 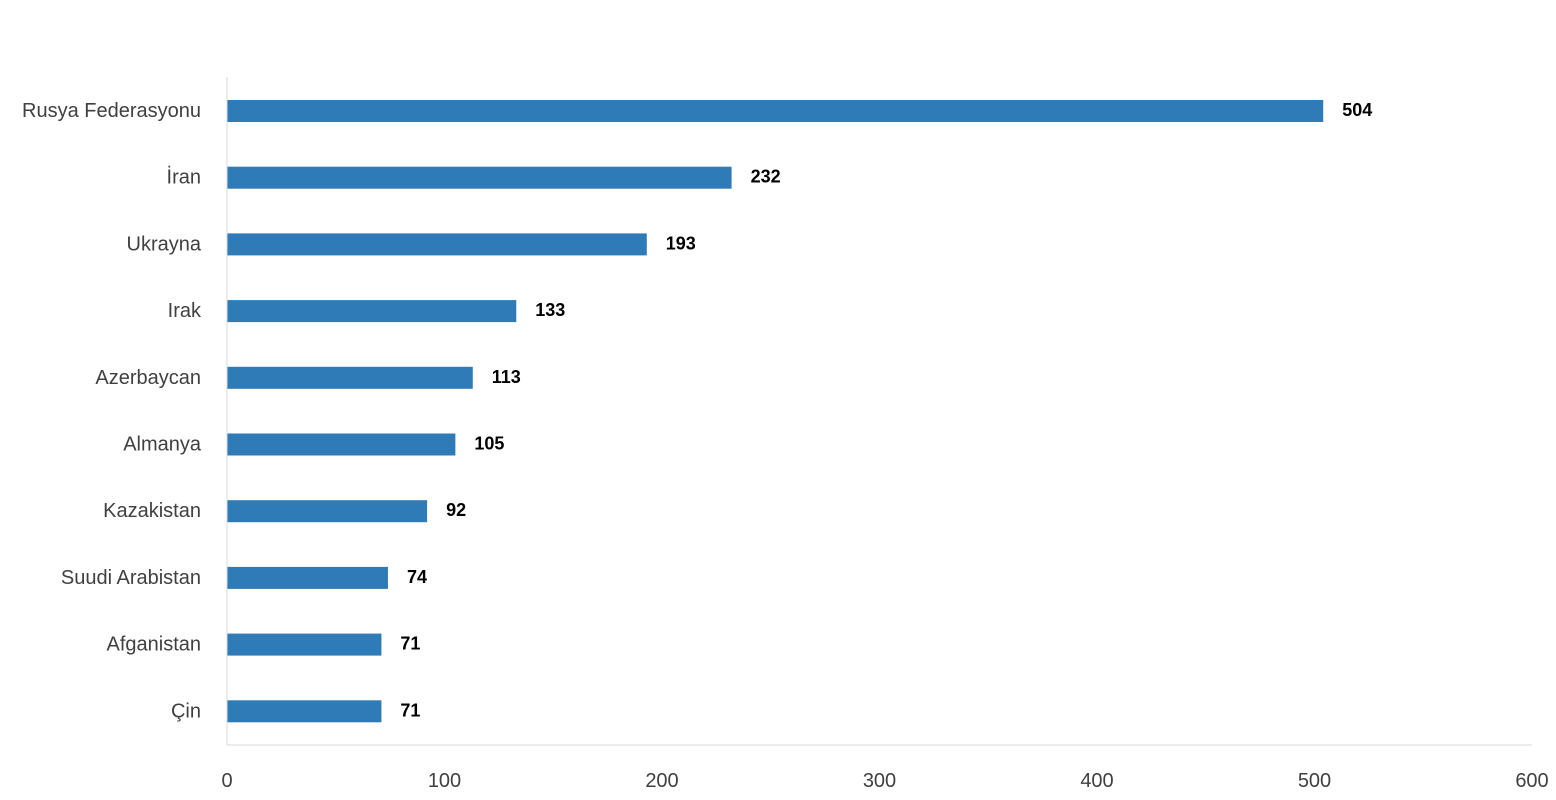 I want to click on x-tick-label: 0, so click(x=226, y=781).